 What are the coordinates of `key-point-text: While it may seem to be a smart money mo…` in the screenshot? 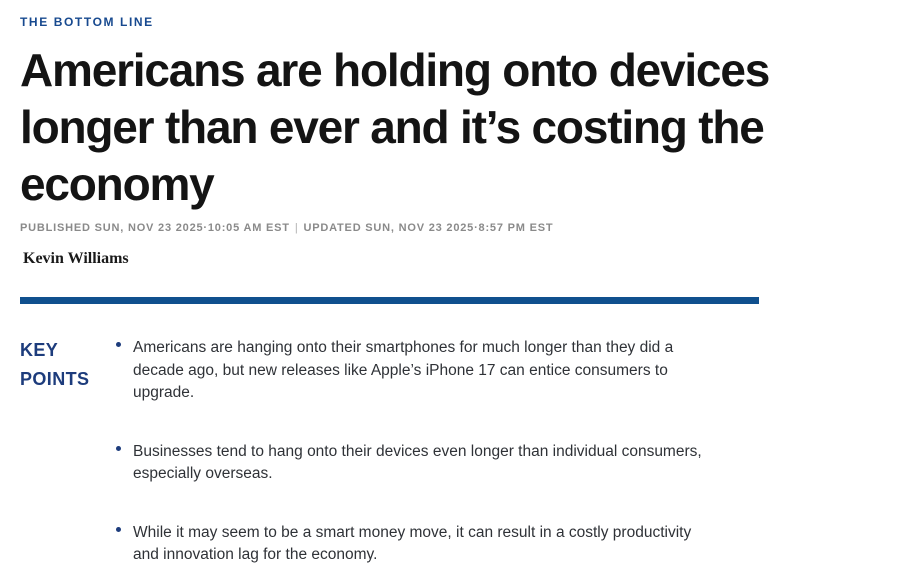 It's located at (412, 543).